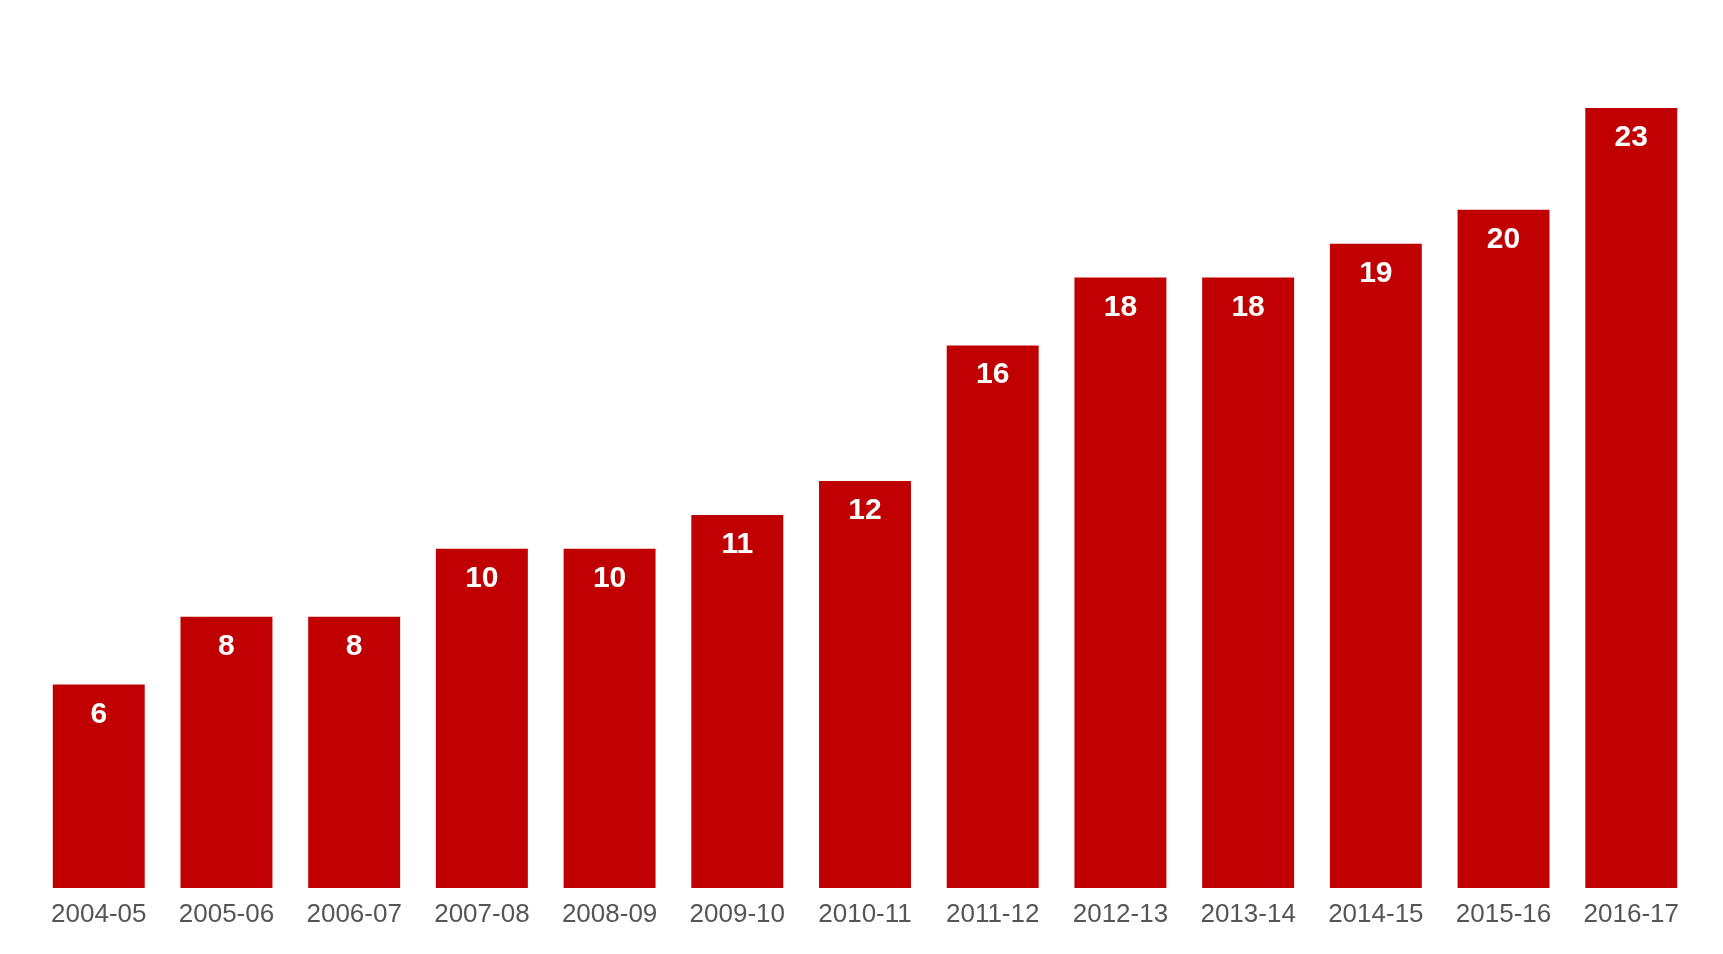 Image resolution: width=1723 pixels, height=954 pixels. Describe the element at coordinates (354, 912) in the screenshot. I see `x-tick-label: 2006-07` at that location.